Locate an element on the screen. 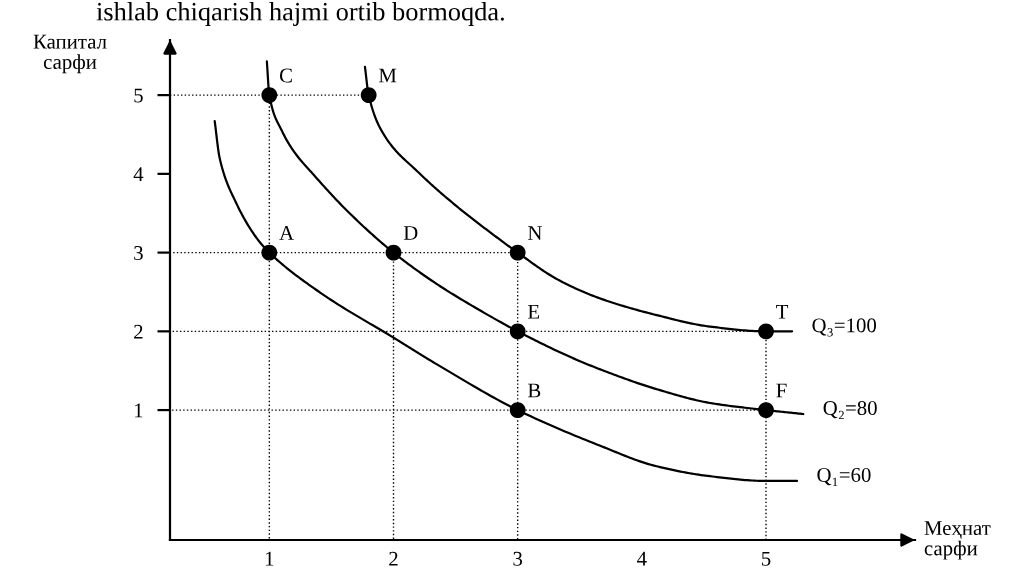  y-tick-label: 4 is located at coordinates (138, 174).